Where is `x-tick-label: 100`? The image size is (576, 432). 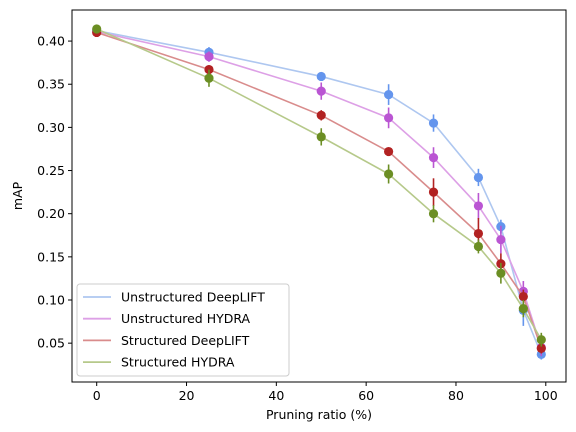 x-tick-label: 100 is located at coordinates (546, 395).